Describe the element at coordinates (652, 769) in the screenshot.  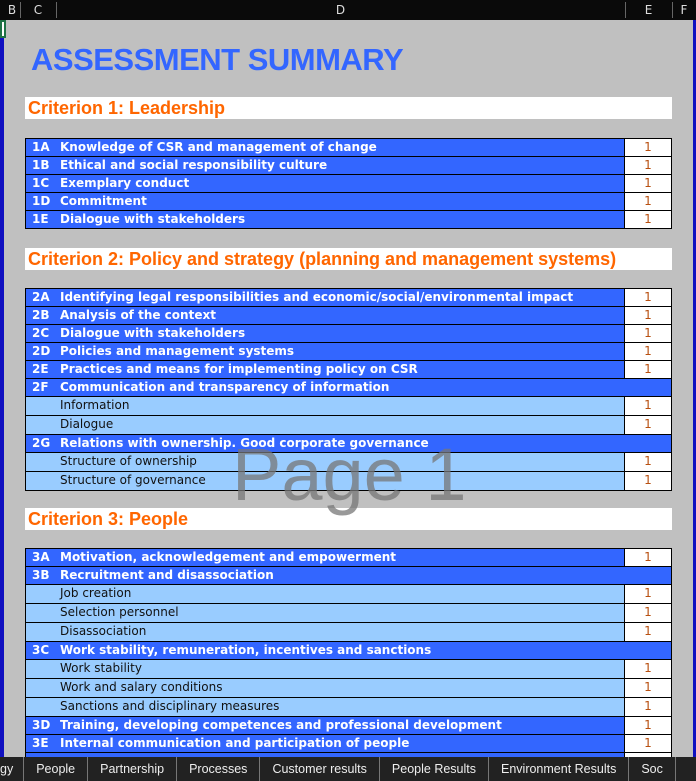
I see `sheet-tab: Soc` at that location.